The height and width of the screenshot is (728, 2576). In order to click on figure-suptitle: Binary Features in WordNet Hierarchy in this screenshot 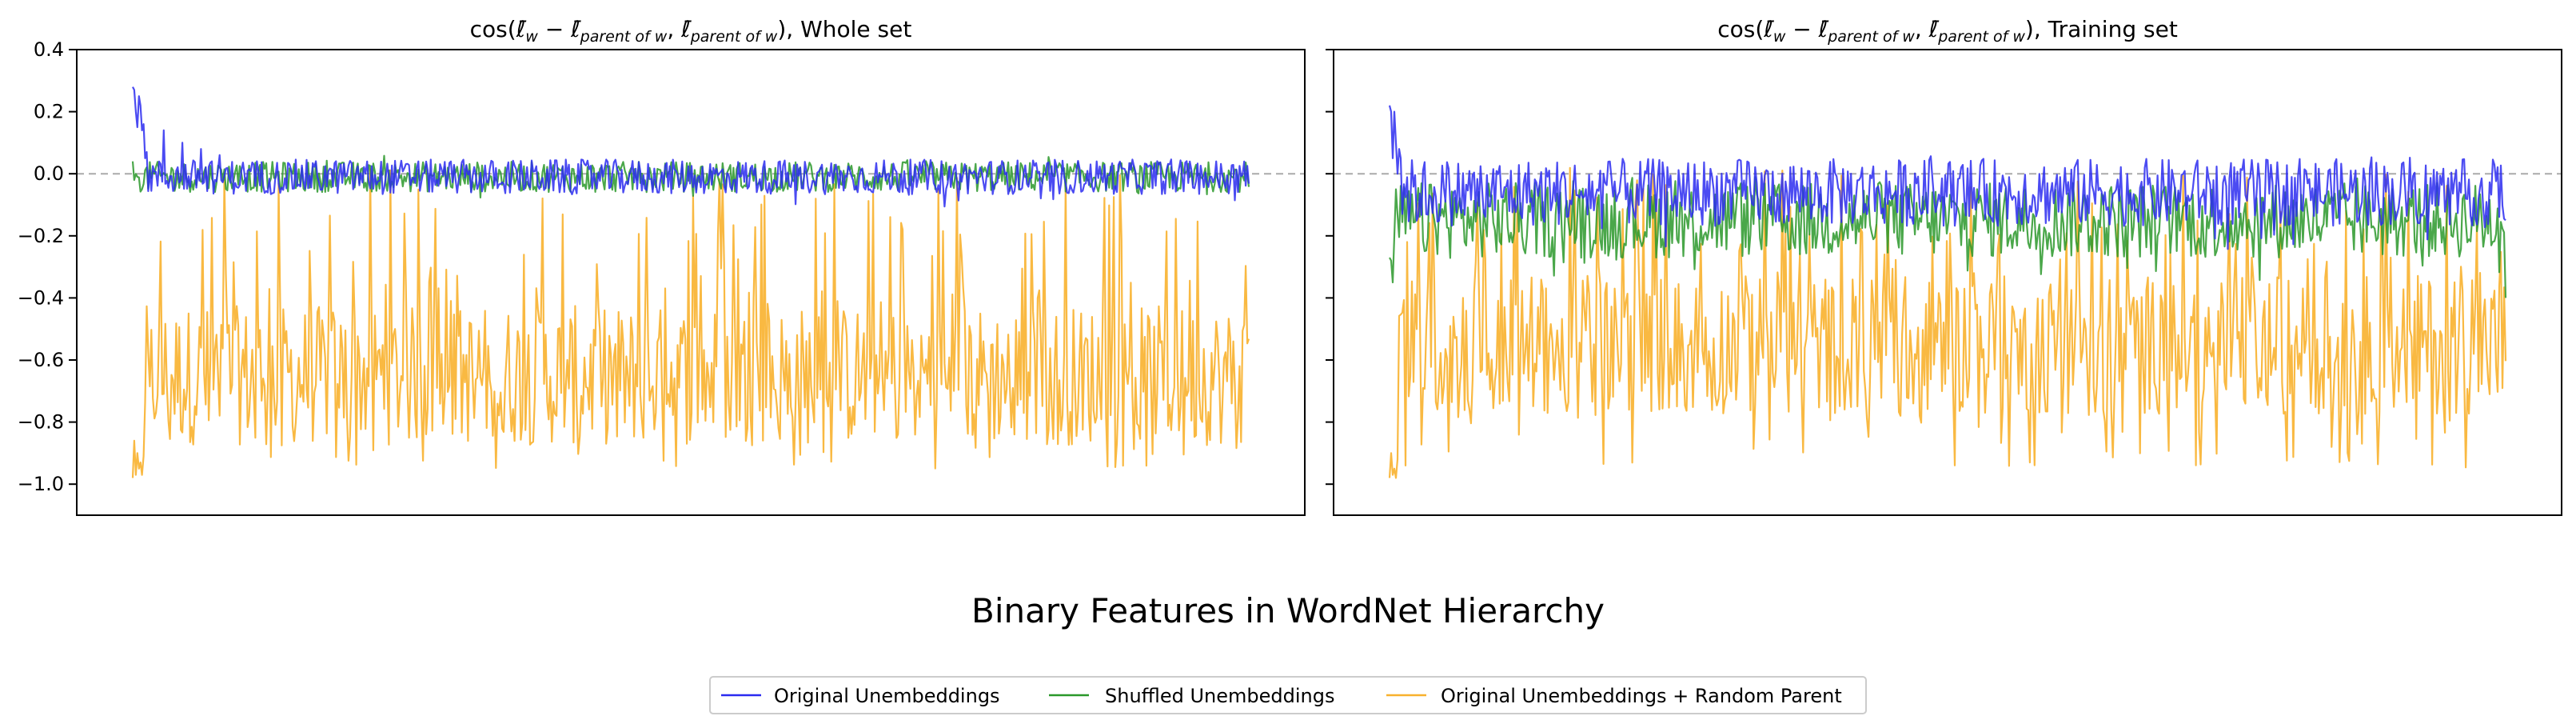, I will do `click(1288, 610)`.